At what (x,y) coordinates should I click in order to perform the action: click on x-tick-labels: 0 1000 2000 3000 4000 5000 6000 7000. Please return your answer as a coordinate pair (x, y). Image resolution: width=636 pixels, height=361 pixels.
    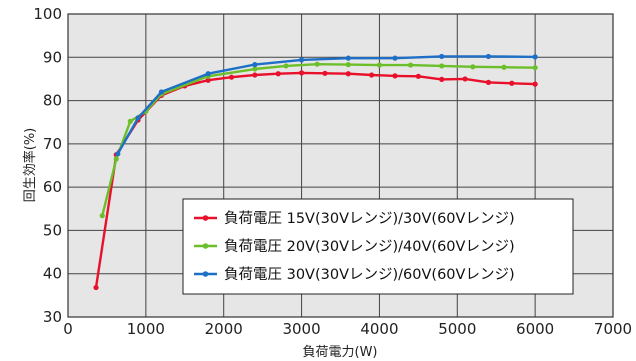
    Looking at the image, I should click on (347, 329).